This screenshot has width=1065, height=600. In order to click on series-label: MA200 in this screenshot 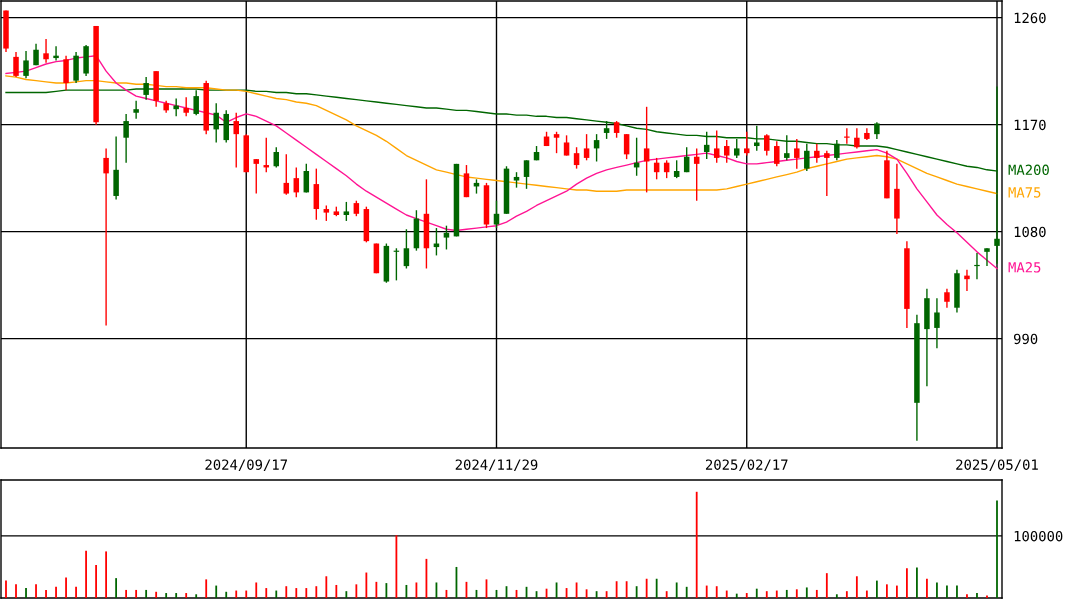, I will do `click(1028, 170)`.